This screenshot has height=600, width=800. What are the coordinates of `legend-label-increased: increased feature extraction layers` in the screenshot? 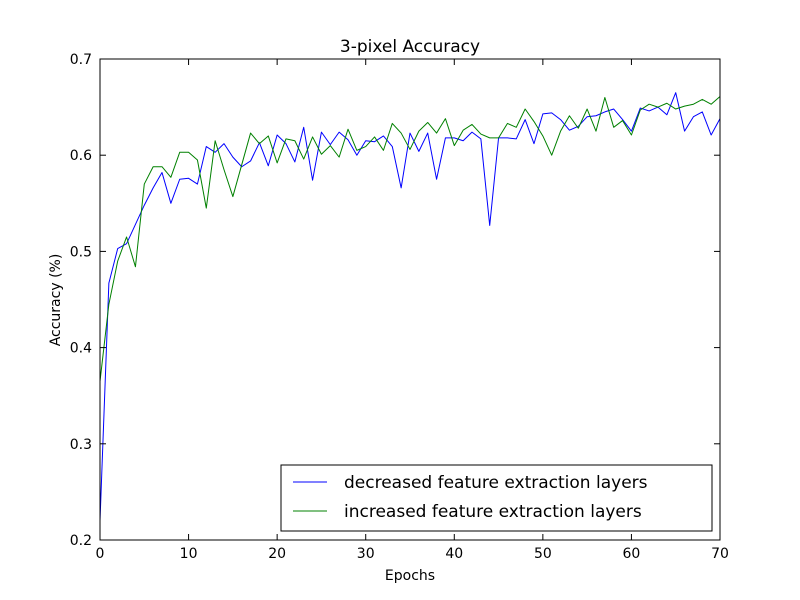 It's located at (493, 512).